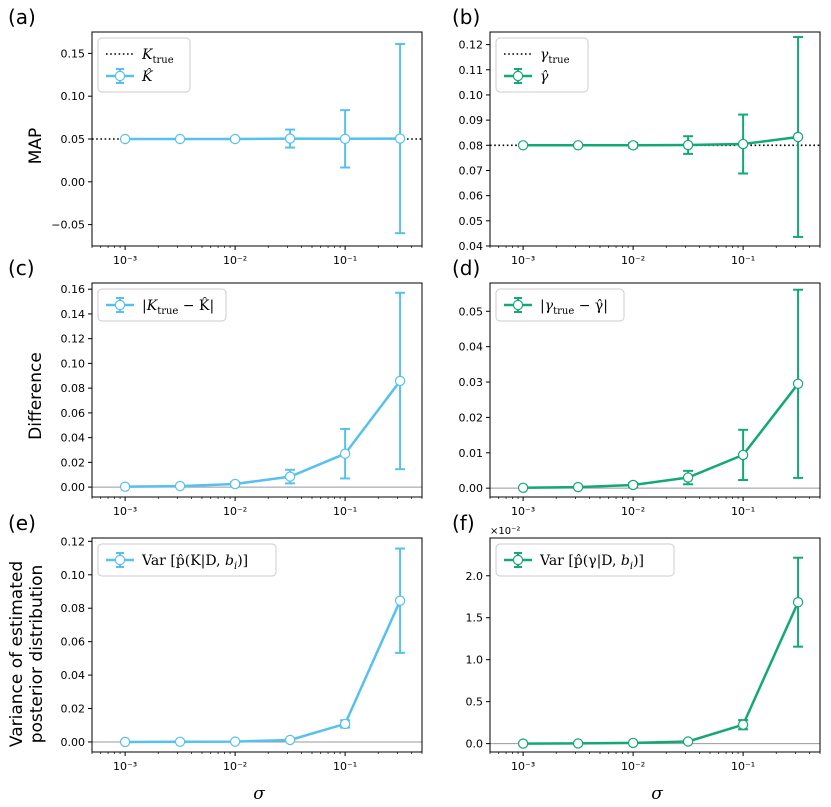 This screenshot has width=831, height=807. Describe the element at coordinates (475, 702) in the screenshot. I see `y-tick-label: 0.5` at that location.